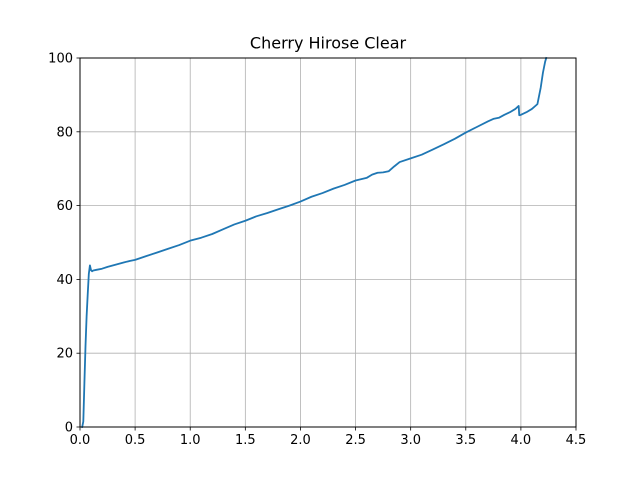  Describe the element at coordinates (64, 132) in the screenshot. I see `y-tick-label: 80` at that location.